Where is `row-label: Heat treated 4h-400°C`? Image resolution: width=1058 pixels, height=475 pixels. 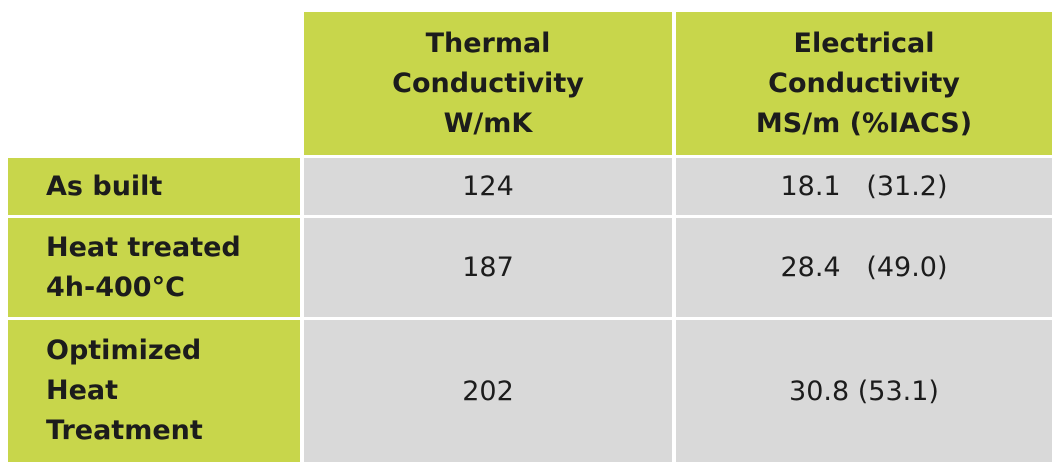 row-label: Heat treated 4h-400°C is located at coordinates (154, 267).